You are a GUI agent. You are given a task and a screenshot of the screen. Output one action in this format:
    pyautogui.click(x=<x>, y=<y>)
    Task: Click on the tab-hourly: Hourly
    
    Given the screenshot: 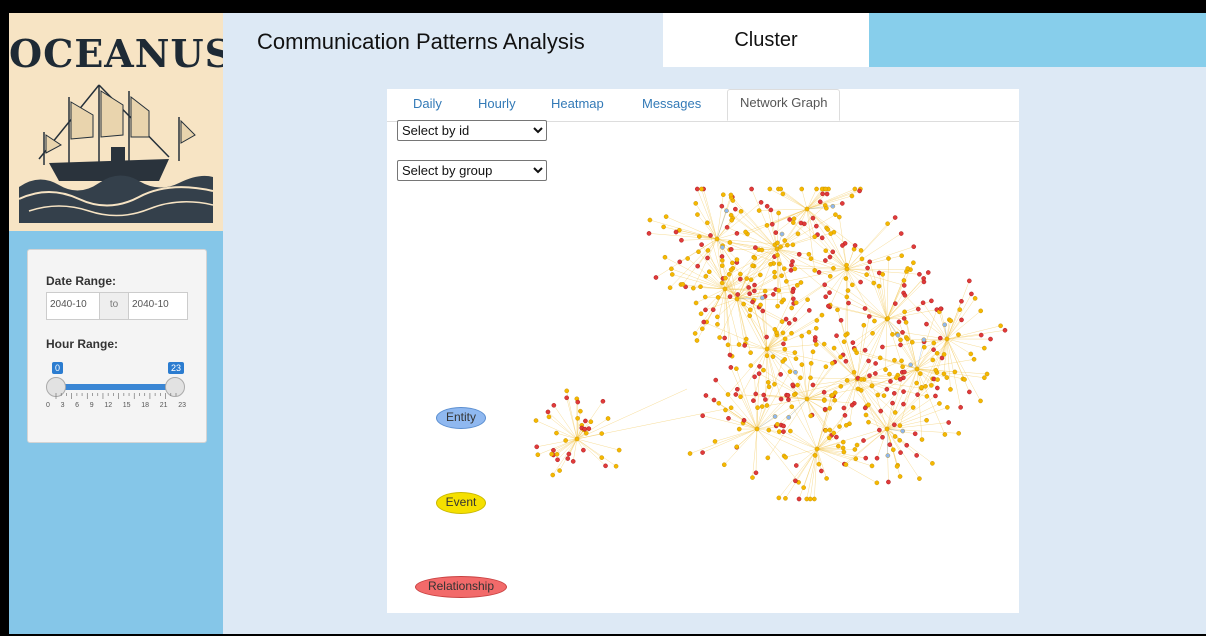 What is the action you would take?
    pyautogui.click(x=497, y=103)
    